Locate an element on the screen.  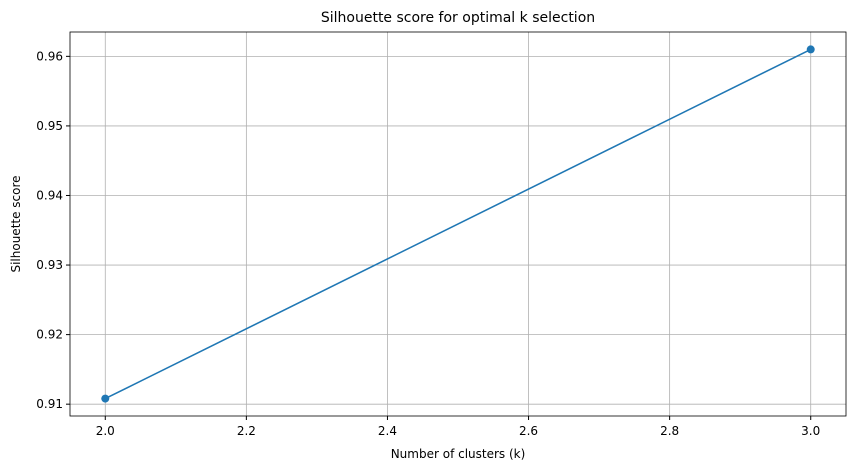
y-tick-label: 0.94 is located at coordinates (49, 195).